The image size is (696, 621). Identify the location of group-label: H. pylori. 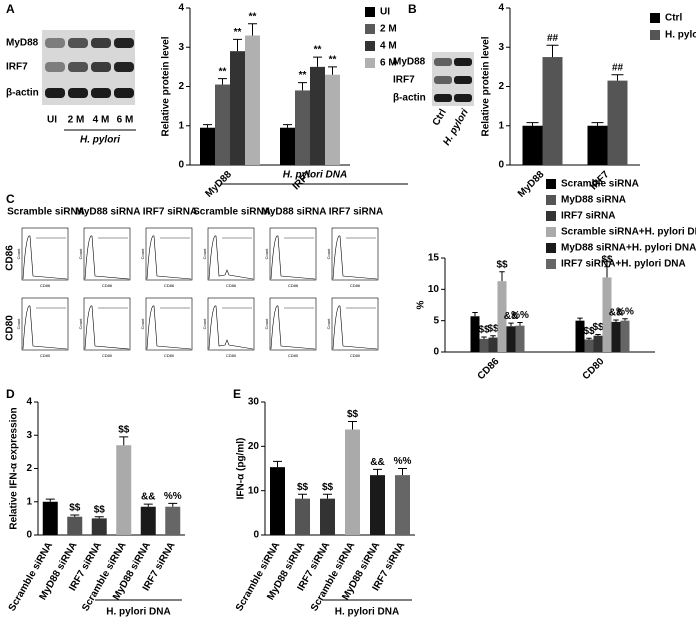
(100, 140).